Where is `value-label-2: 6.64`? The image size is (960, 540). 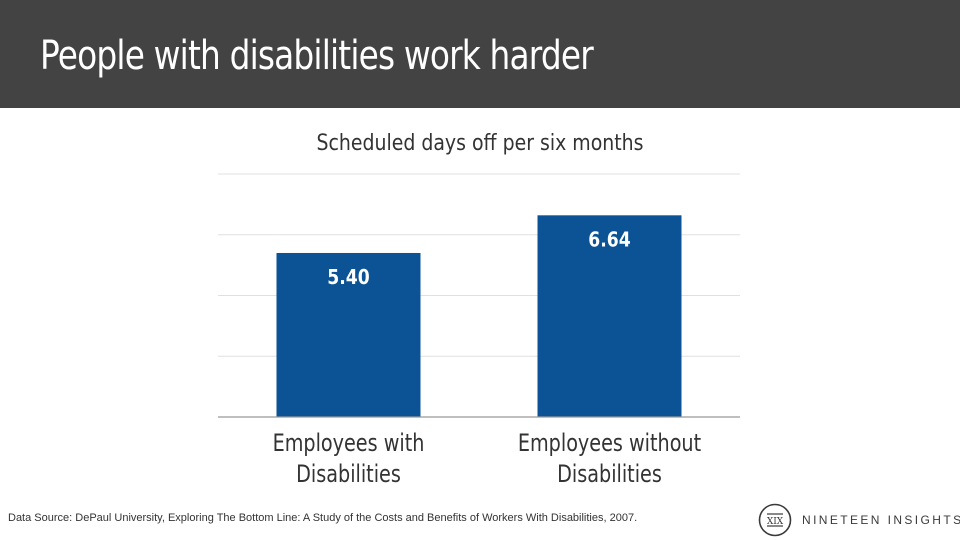 value-label-2: 6.64 is located at coordinates (609, 240).